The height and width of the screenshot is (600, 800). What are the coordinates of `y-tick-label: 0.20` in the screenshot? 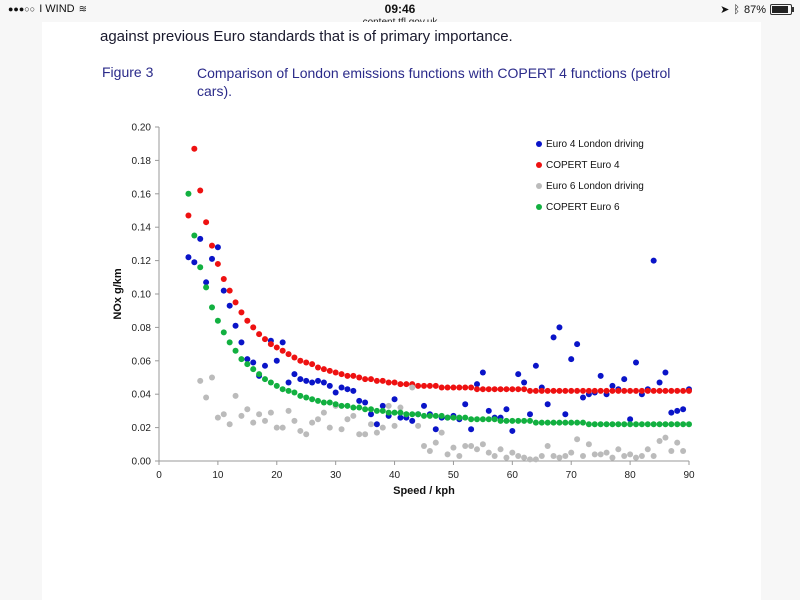 It's located at (142, 128).